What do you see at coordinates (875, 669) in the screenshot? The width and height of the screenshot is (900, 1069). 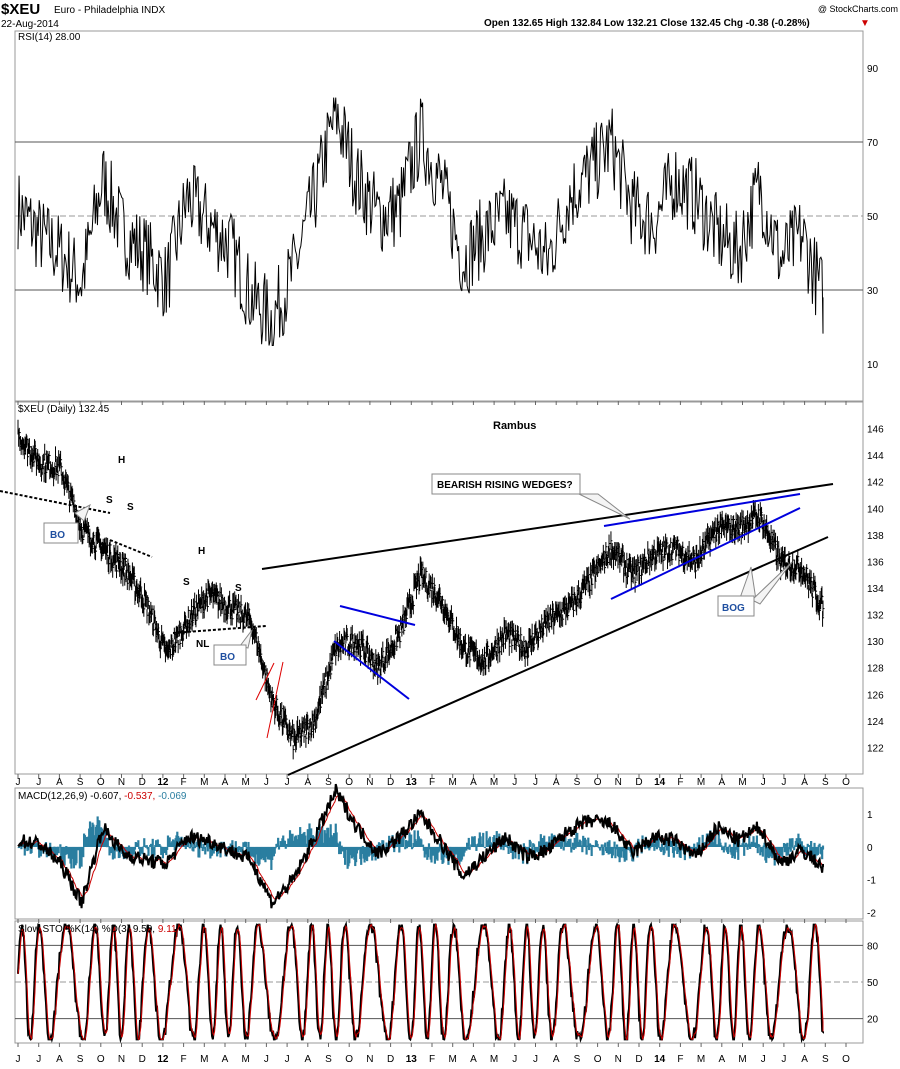 I see `price-tick-label: 128` at bounding box center [875, 669].